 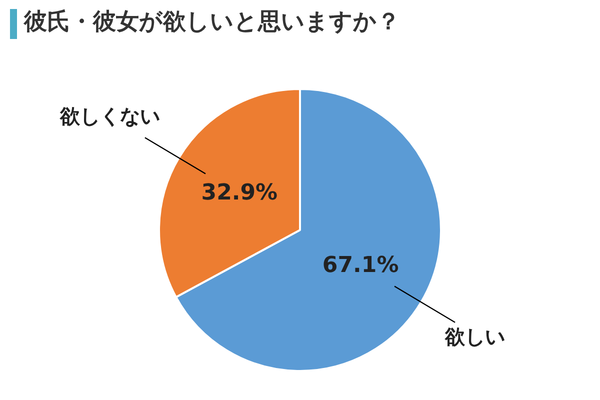 What do you see at coordinates (475, 336) in the screenshot?
I see `slice-label: 欲しい` at bounding box center [475, 336].